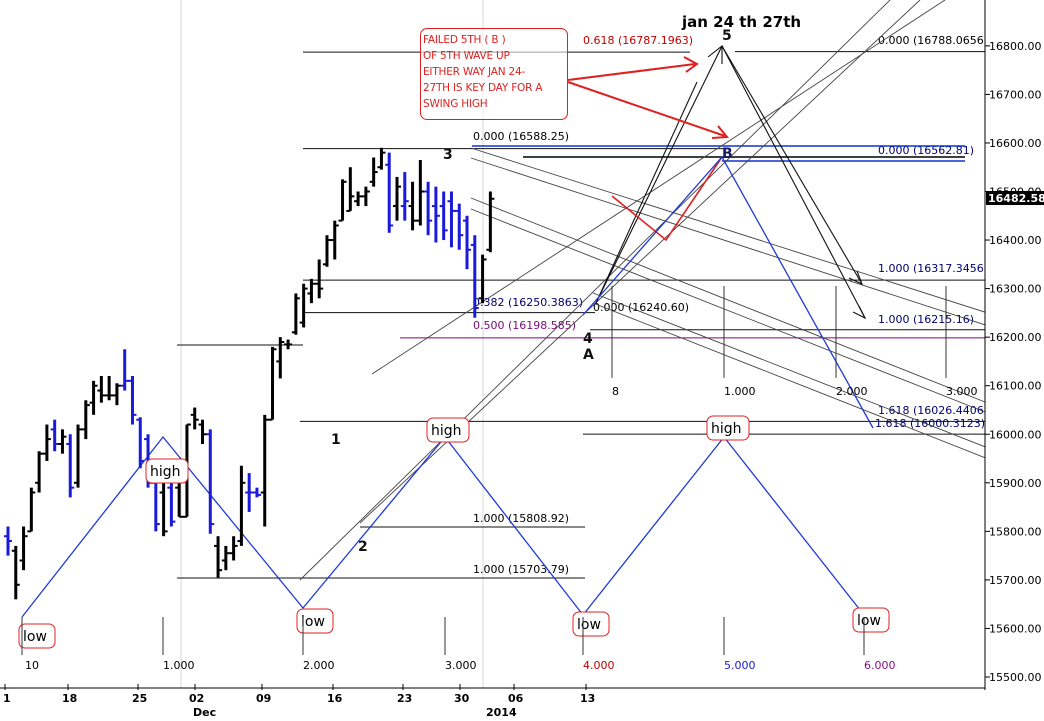 The width and height of the screenshot is (1044, 721). I want to click on date-label: 25, so click(139, 698).